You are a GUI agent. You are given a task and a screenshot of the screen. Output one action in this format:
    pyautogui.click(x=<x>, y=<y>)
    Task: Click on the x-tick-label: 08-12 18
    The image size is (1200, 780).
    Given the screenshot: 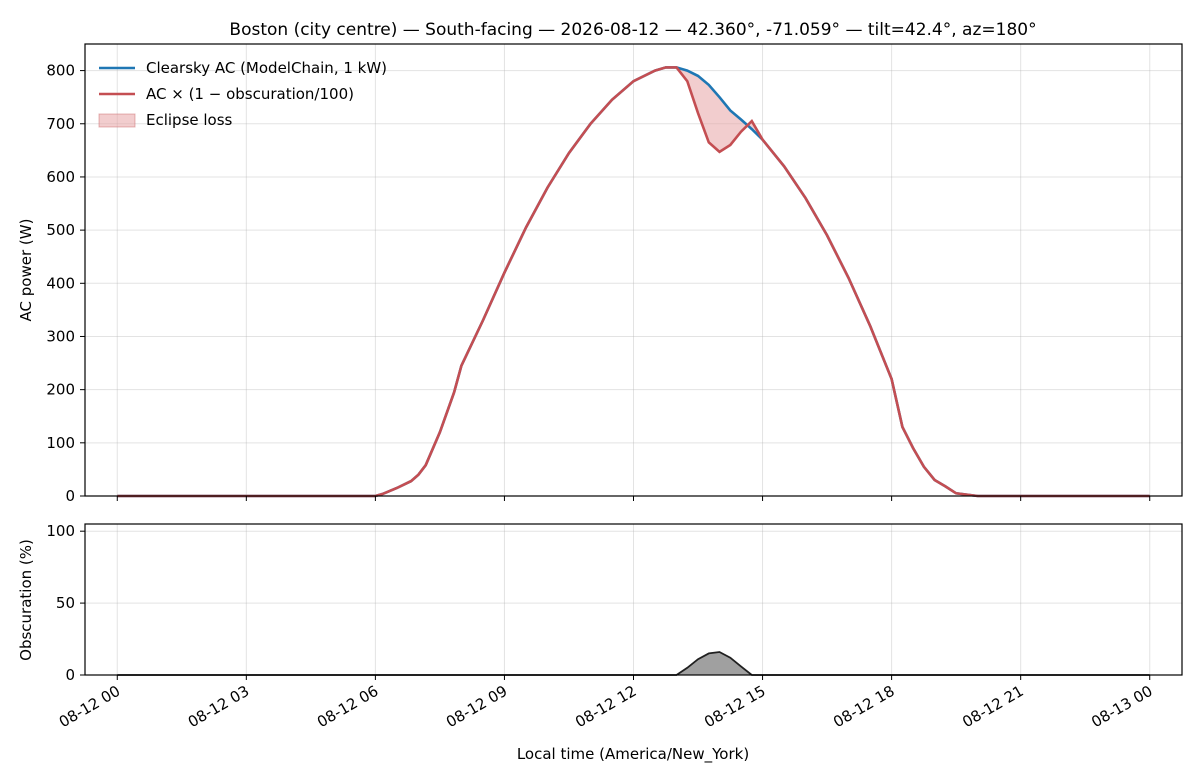 What is the action you would take?
    pyautogui.click(x=863, y=706)
    